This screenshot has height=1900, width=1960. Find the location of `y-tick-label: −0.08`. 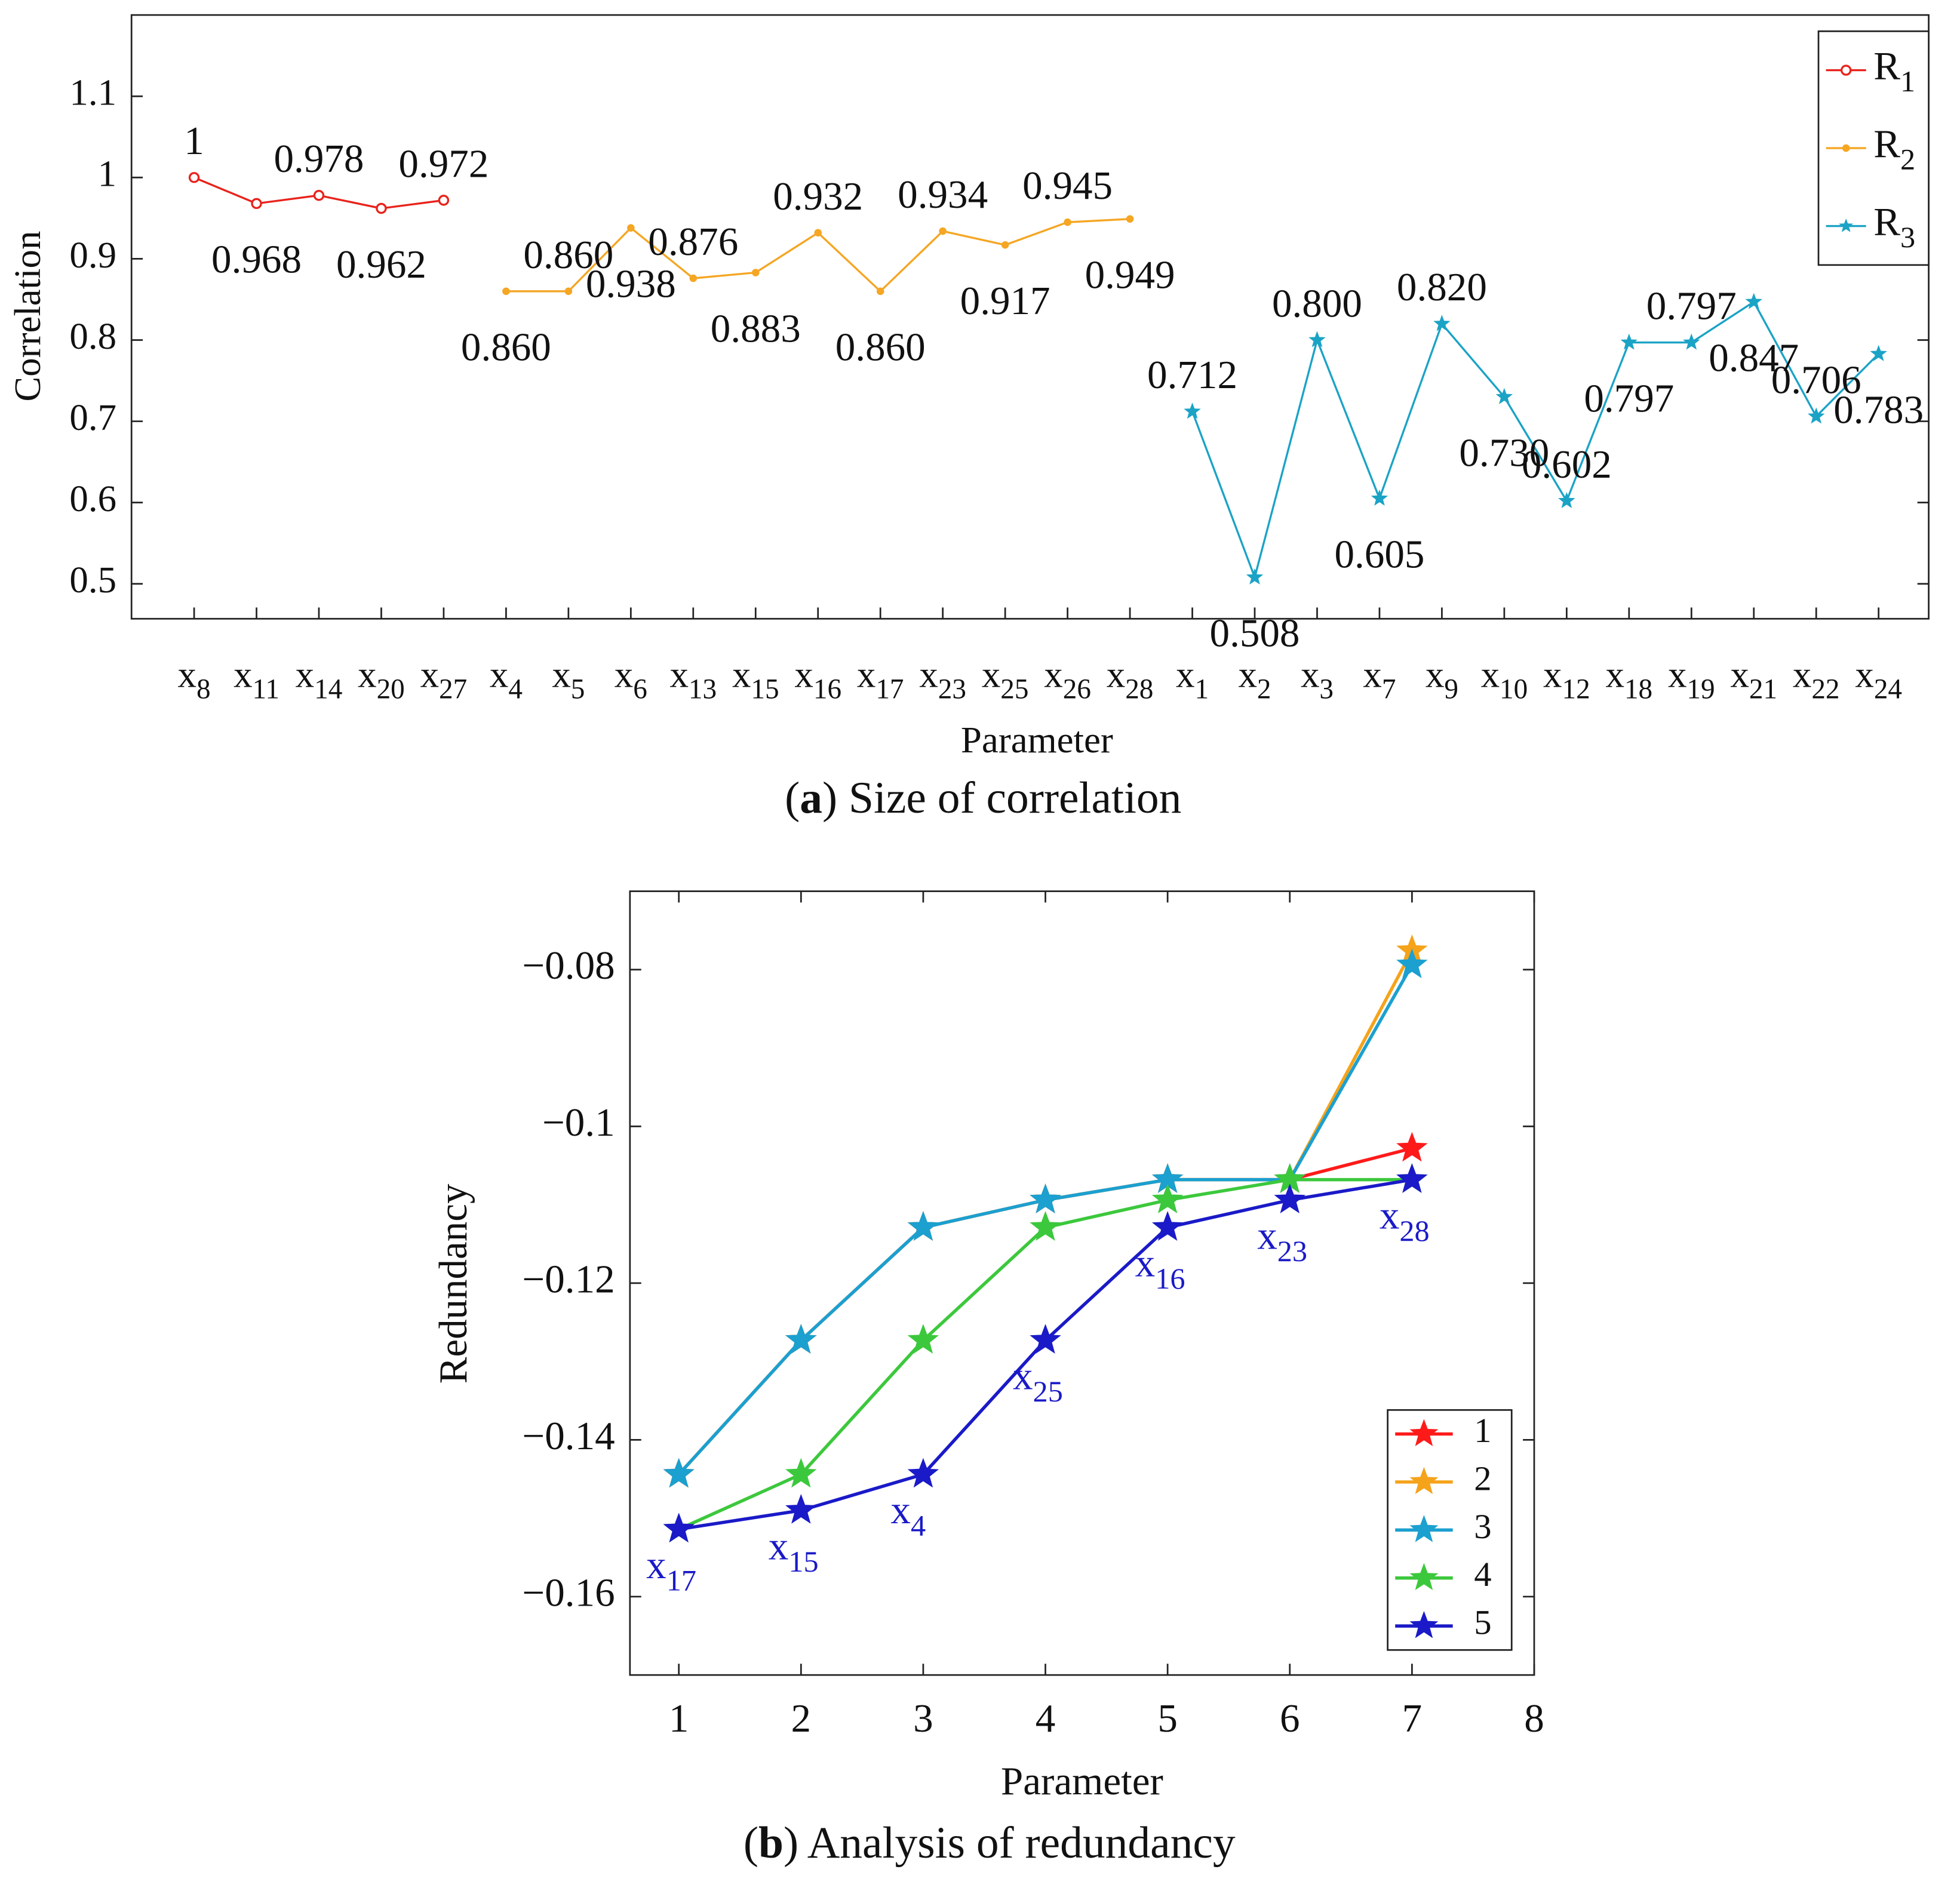

y-tick-label: −0.08 is located at coordinates (568, 966).